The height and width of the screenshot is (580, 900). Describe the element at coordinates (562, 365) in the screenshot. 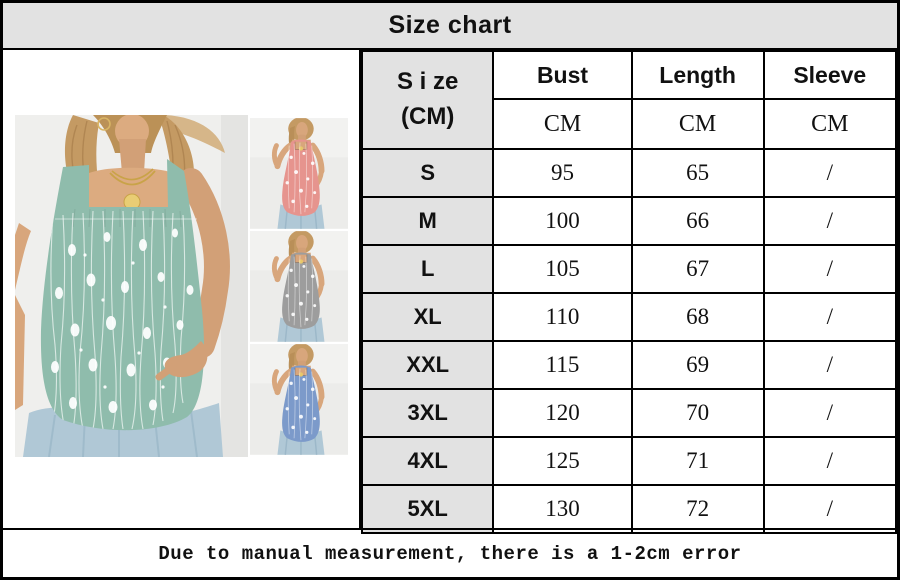

I see `bust-value: 115` at that location.